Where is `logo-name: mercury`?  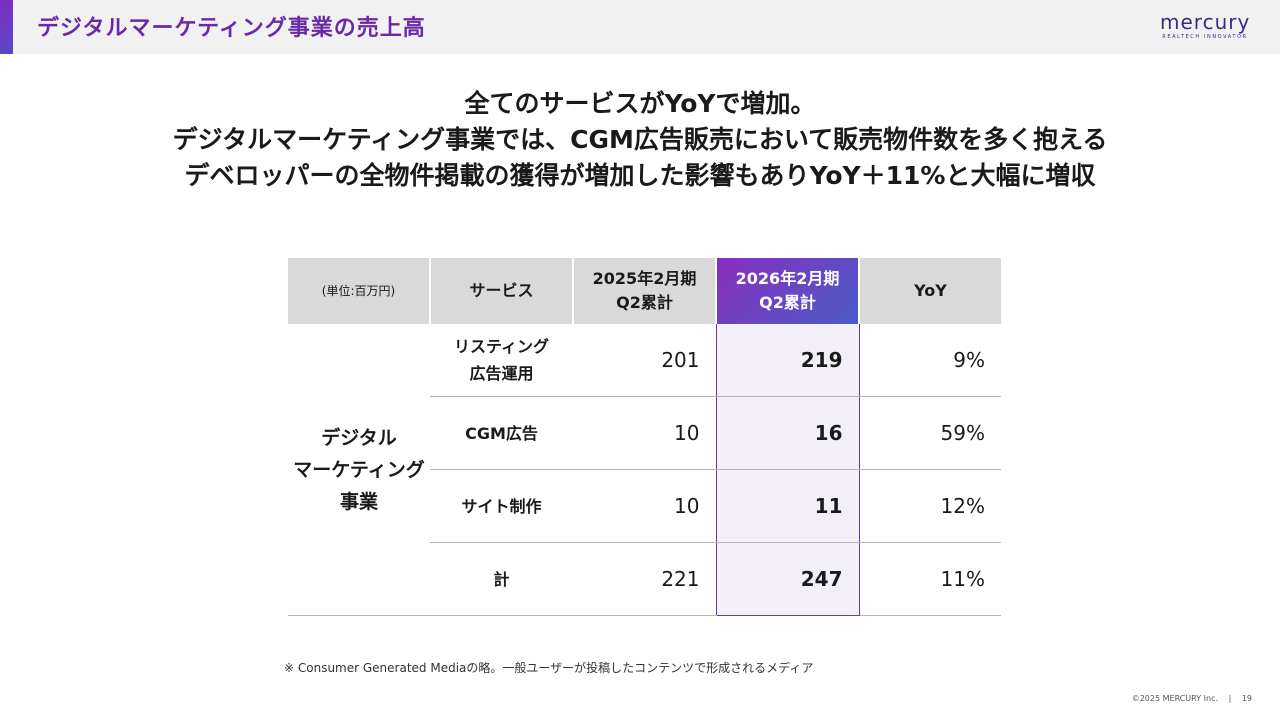
logo-name: mercury is located at coordinates (1205, 22).